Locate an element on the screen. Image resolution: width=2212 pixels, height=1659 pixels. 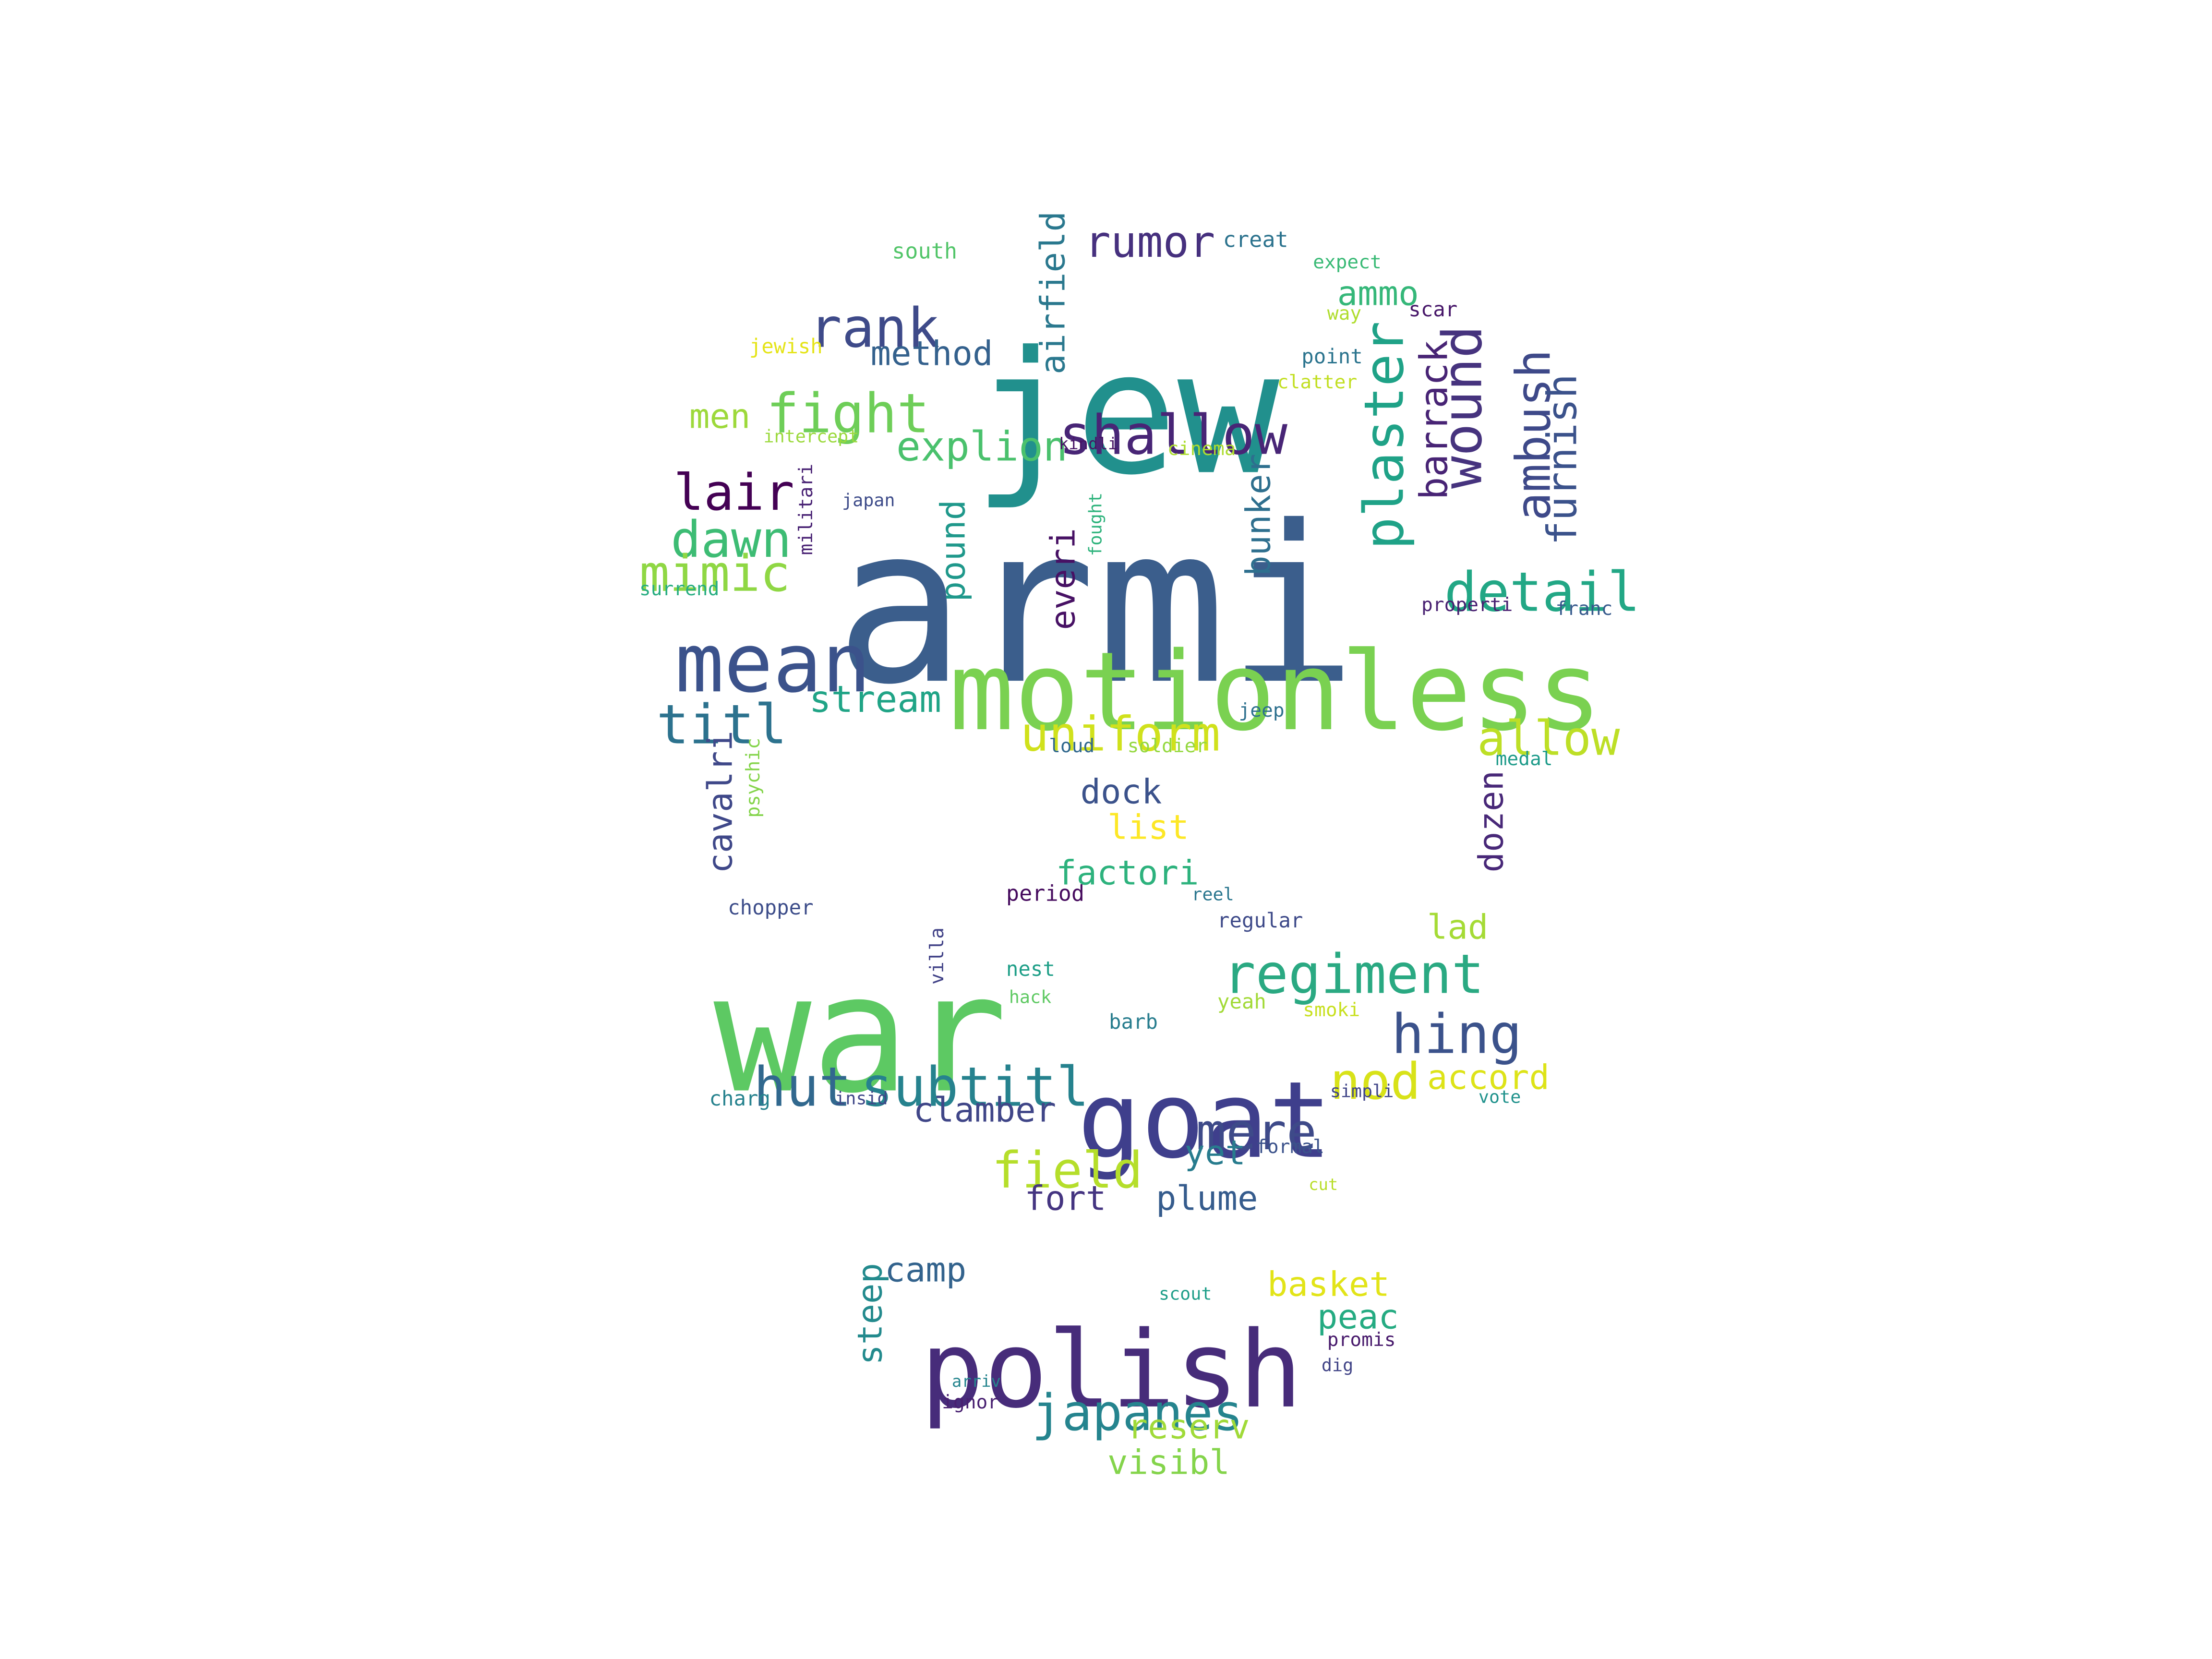
word-war: war is located at coordinates (860, 1034).